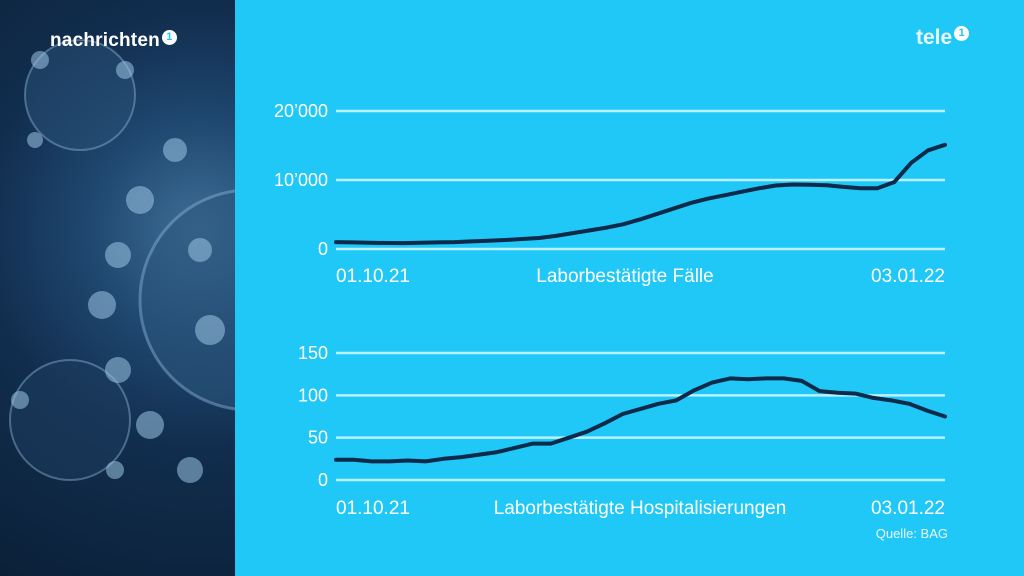 The width and height of the screenshot is (1024, 576). What do you see at coordinates (640, 420) in the screenshot?
I see `hospital-series-line` at bounding box center [640, 420].